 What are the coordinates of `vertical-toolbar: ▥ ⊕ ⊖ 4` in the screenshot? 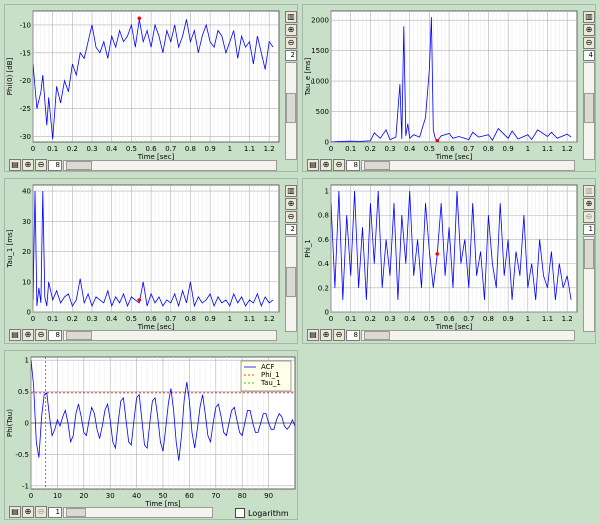 It's located at (589, 85).